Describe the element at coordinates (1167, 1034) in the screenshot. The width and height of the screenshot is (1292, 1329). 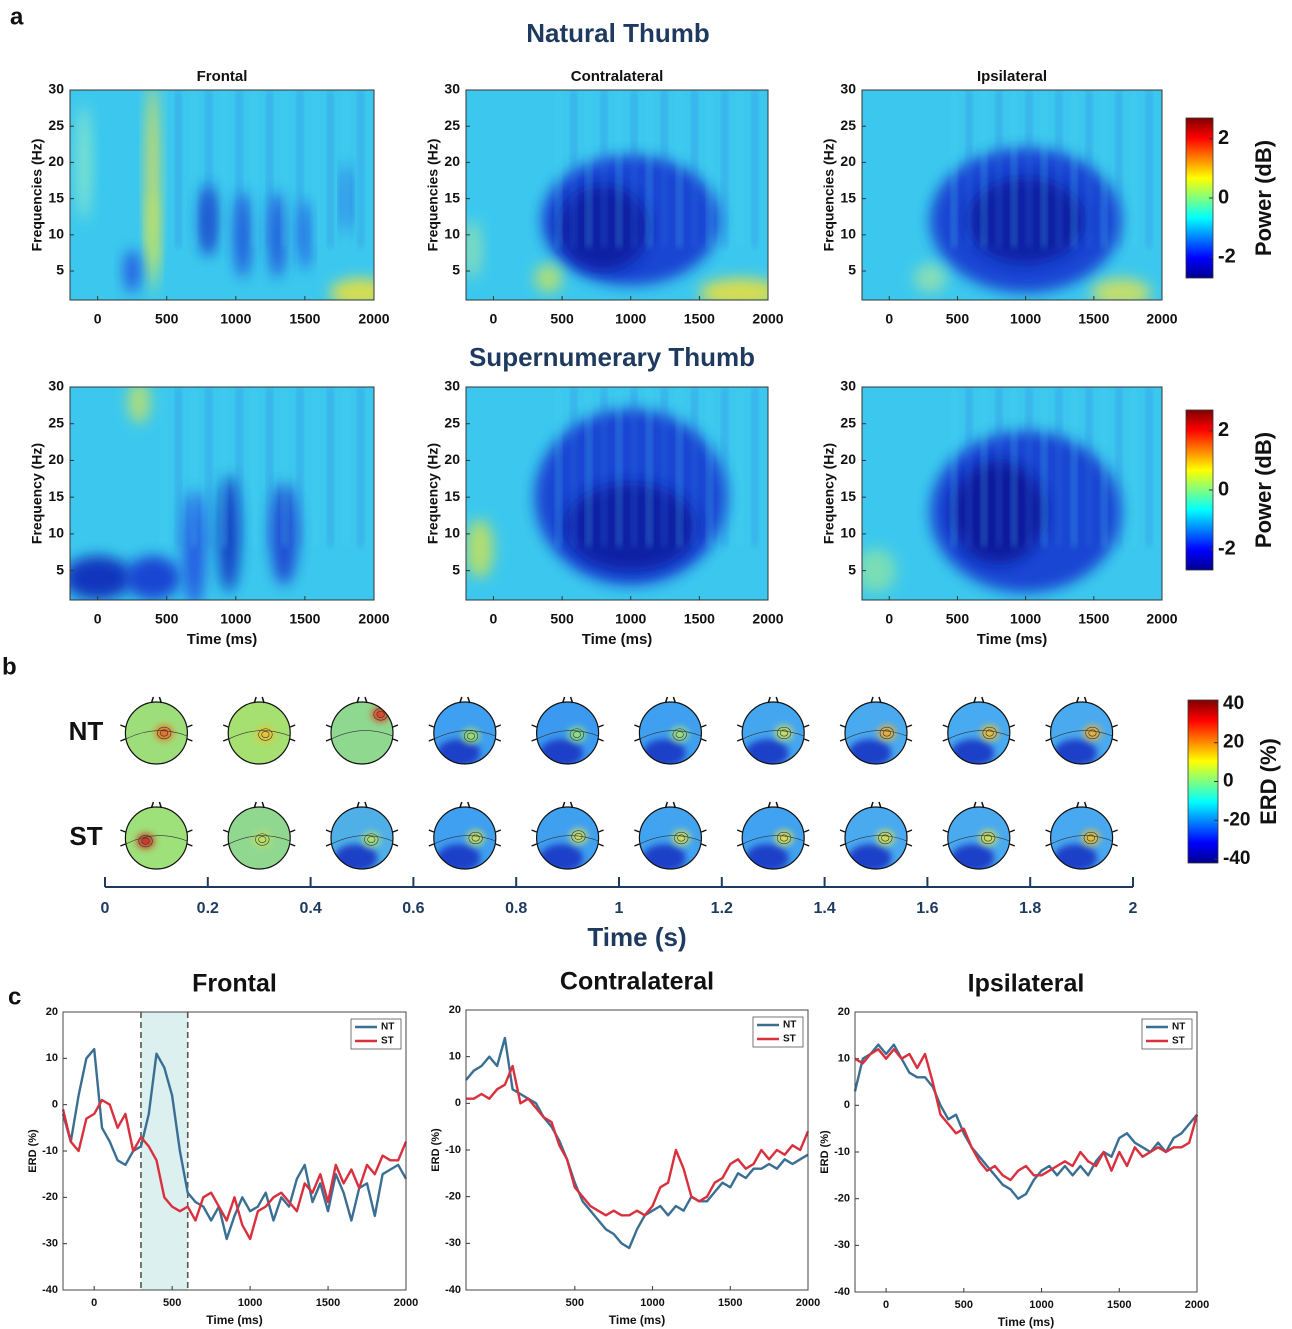
I see `legend` at that location.